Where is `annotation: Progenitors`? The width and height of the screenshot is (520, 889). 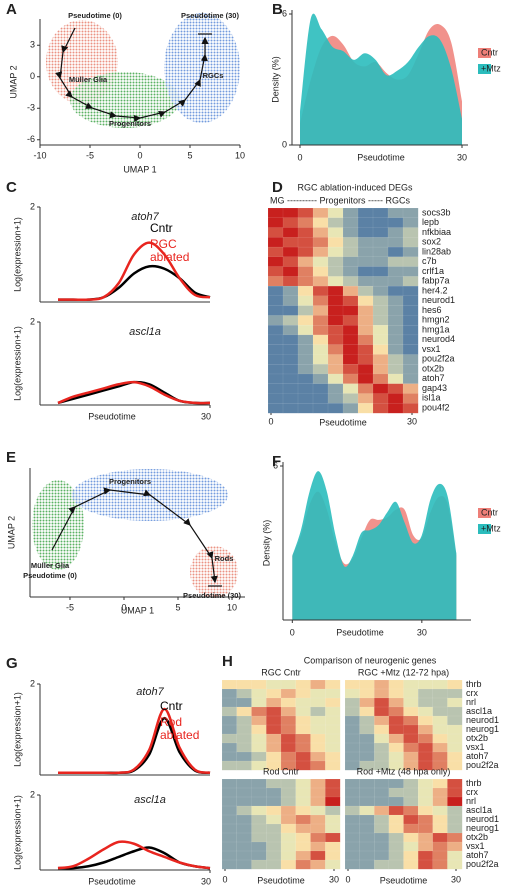 annotation: Progenitors is located at coordinates (130, 481).